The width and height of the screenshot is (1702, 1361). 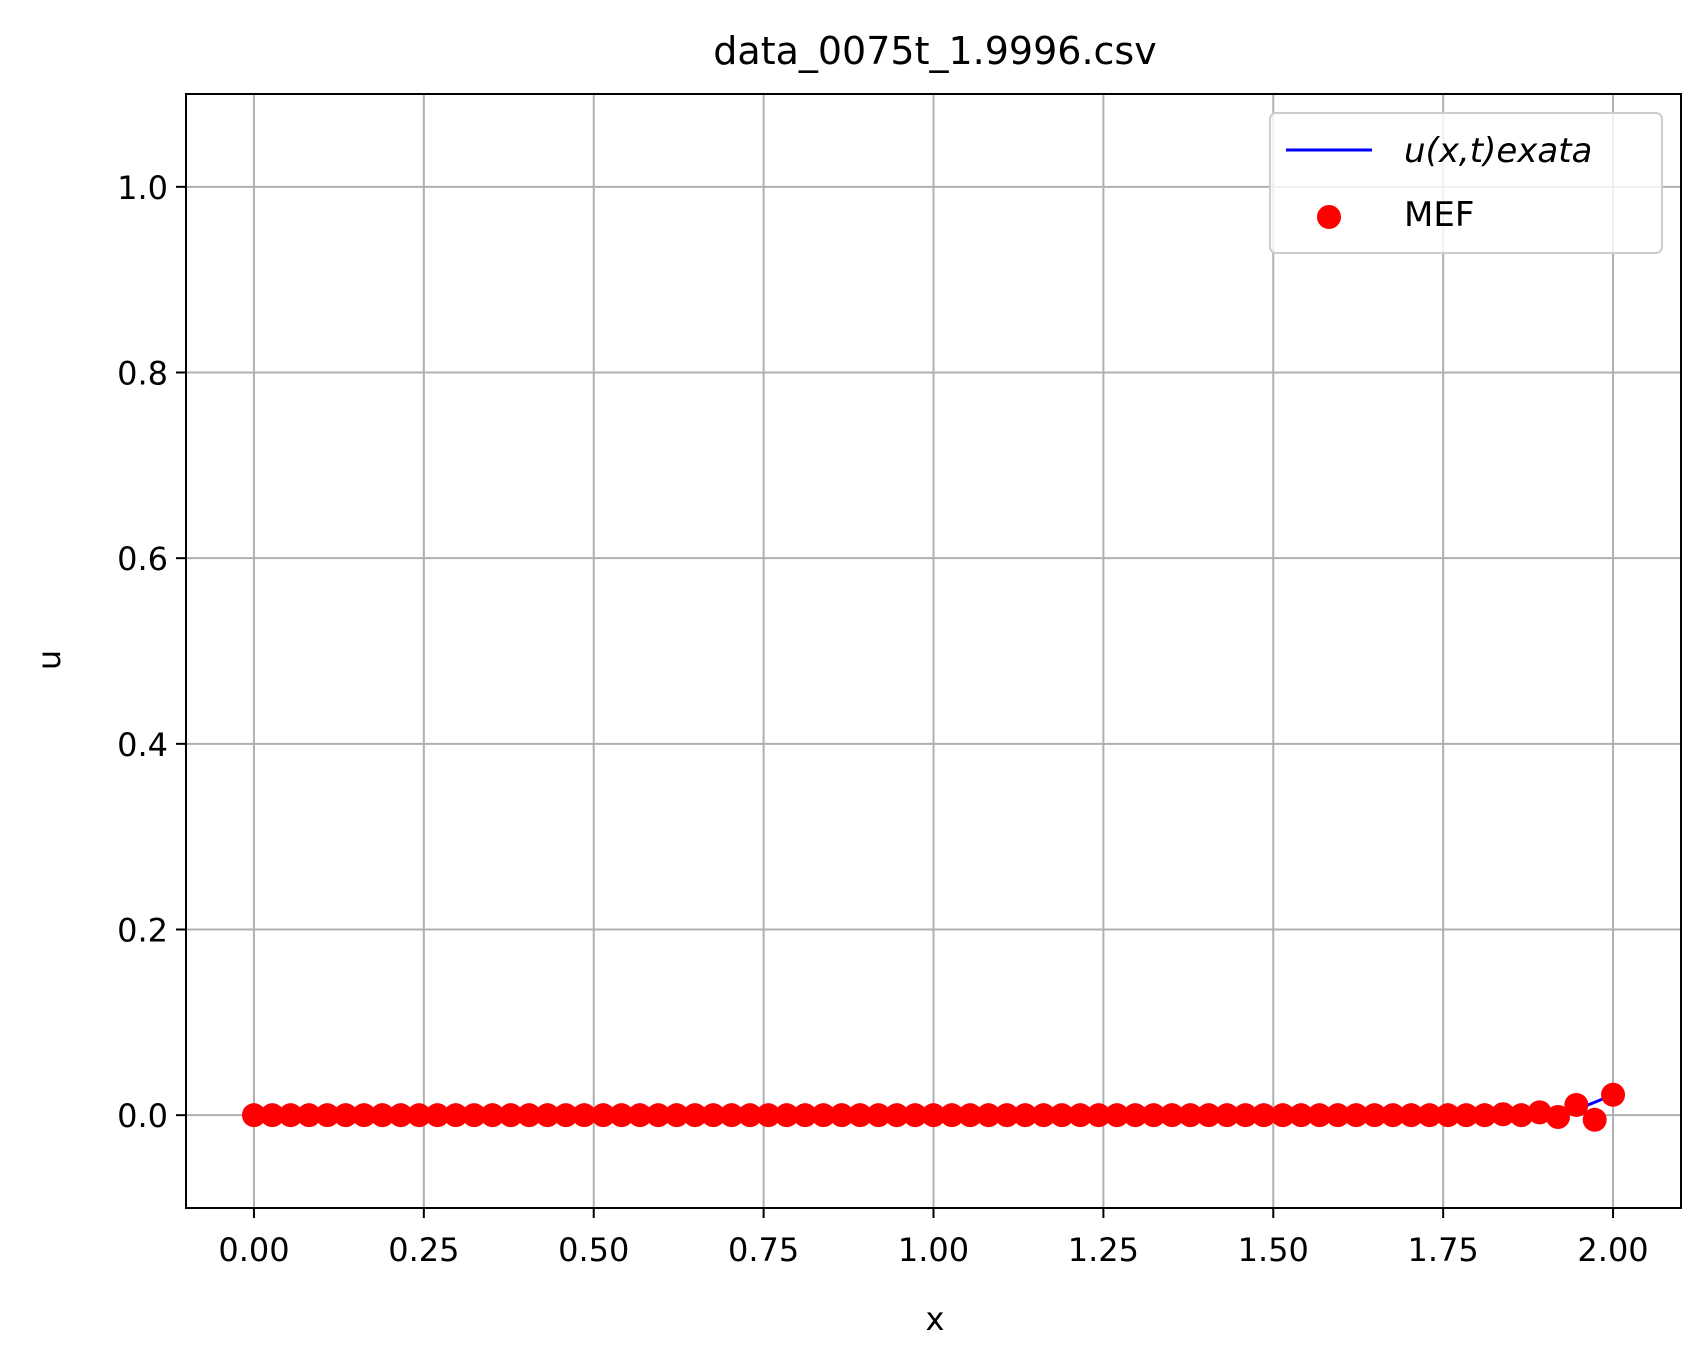 I want to click on x-tick-label: 1.25, so click(x=1103, y=1250).